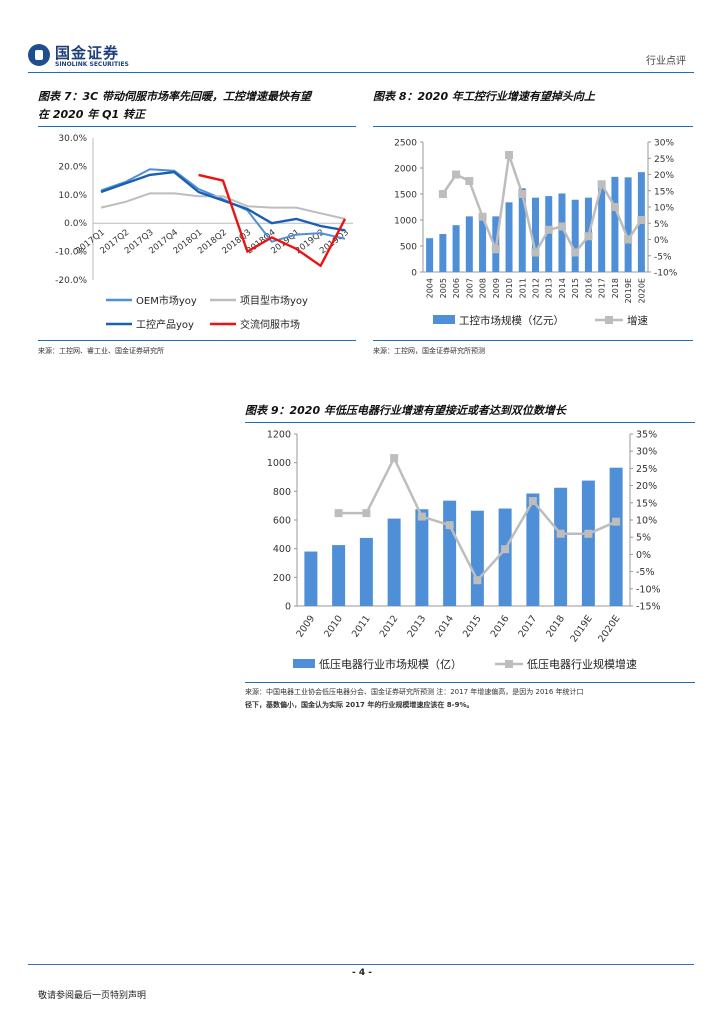 The height and width of the screenshot is (1024, 724). Describe the element at coordinates (390, 664) in the screenshot. I see `legend-label: 低压电器行业市场规模（亿）` at that location.